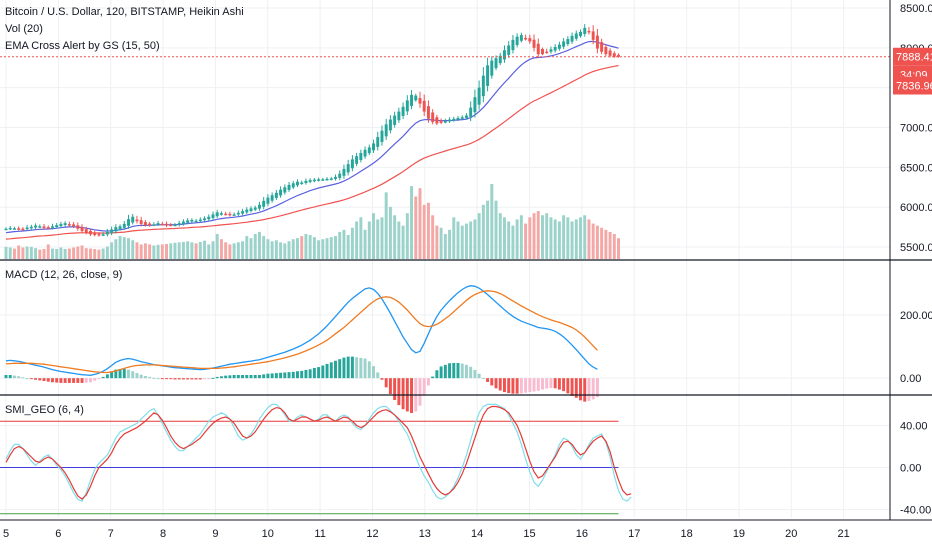  Describe the element at coordinates (64, 275) in the screenshot. I see `macd-study-label: MACD (12, 26, close, 9)` at that location.